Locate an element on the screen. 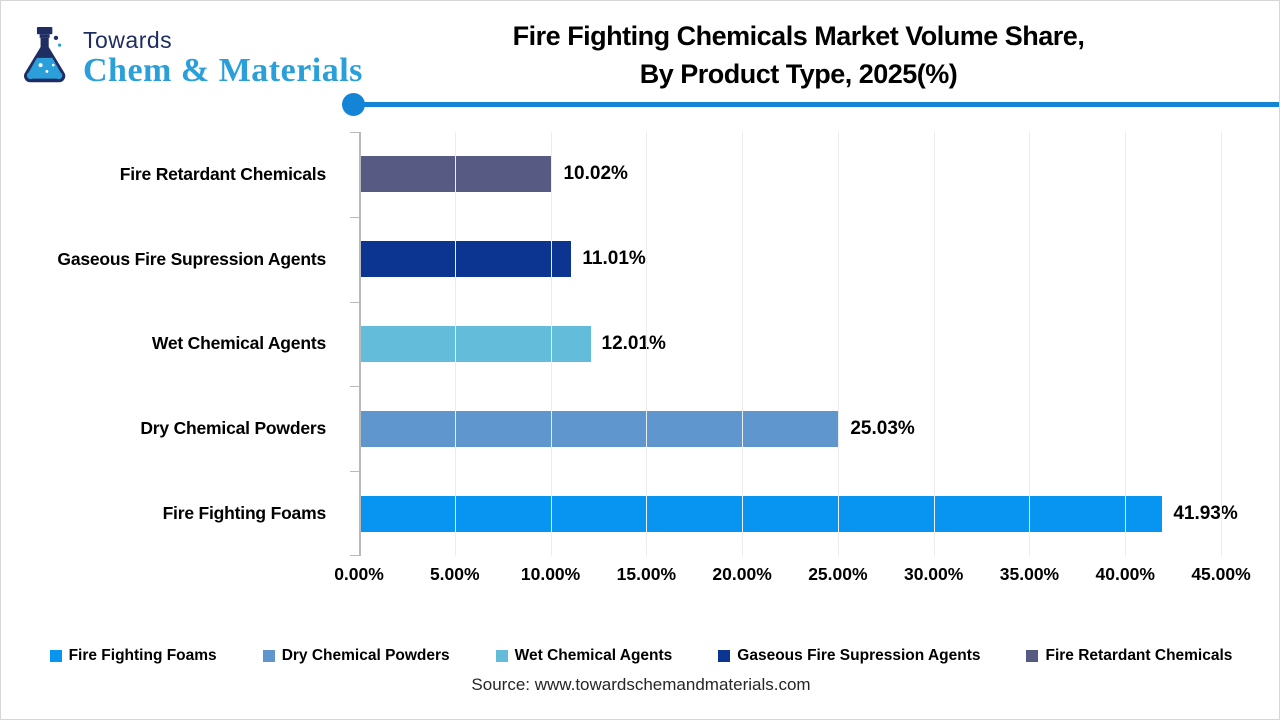 This screenshot has width=1280, height=720. title-divider-dot is located at coordinates (353, 104).